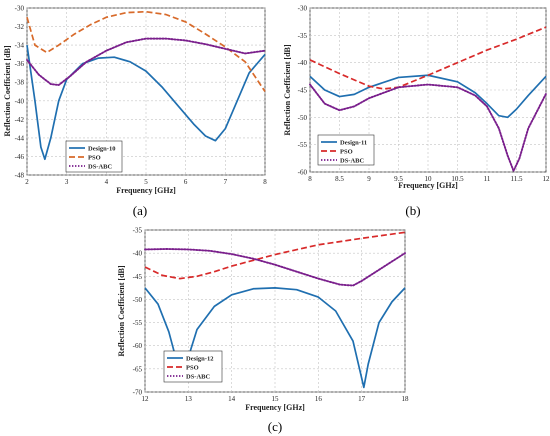 Image resolution: width=550 pixels, height=436 pixels. What do you see at coordinates (140, 210) in the screenshot?
I see `panel-label-a: (a)` at bounding box center [140, 210].